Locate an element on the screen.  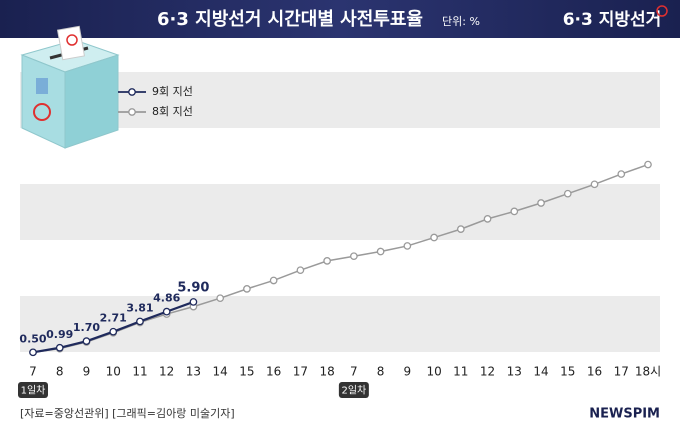
title: 6·3 지방선거 시간대별 사전투표율 is located at coordinates (290, 19).